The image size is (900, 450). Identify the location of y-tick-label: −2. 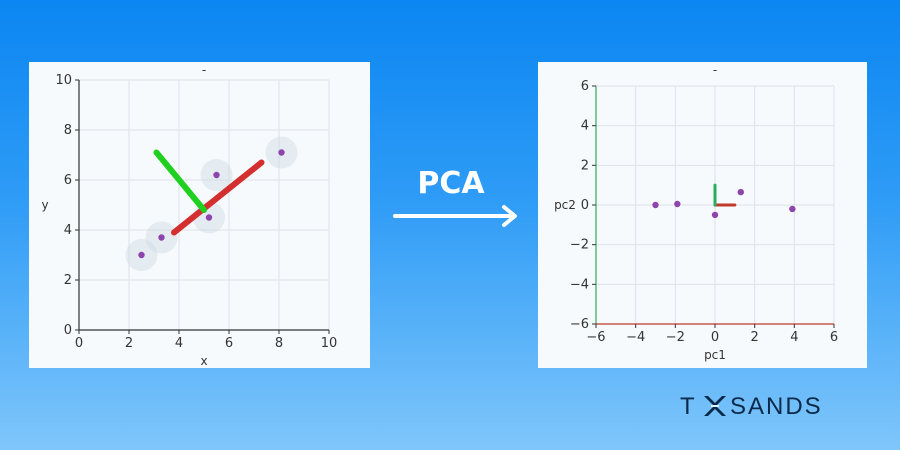
(579, 245).